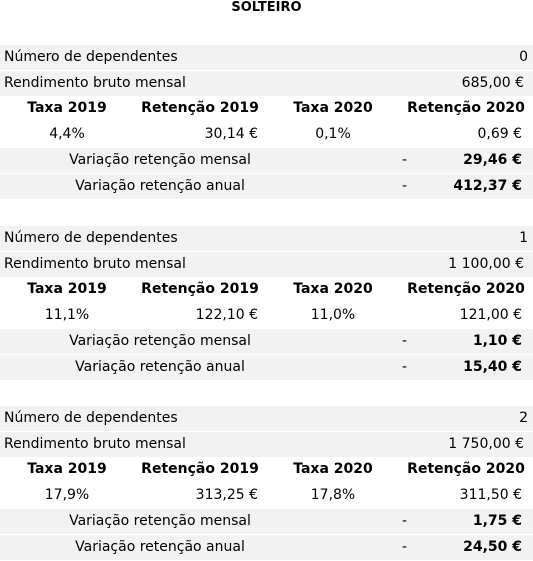  What do you see at coordinates (497, 340) in the screenshot?
I see `variation-value: 1,10 €` at bounding box center [497, 340].